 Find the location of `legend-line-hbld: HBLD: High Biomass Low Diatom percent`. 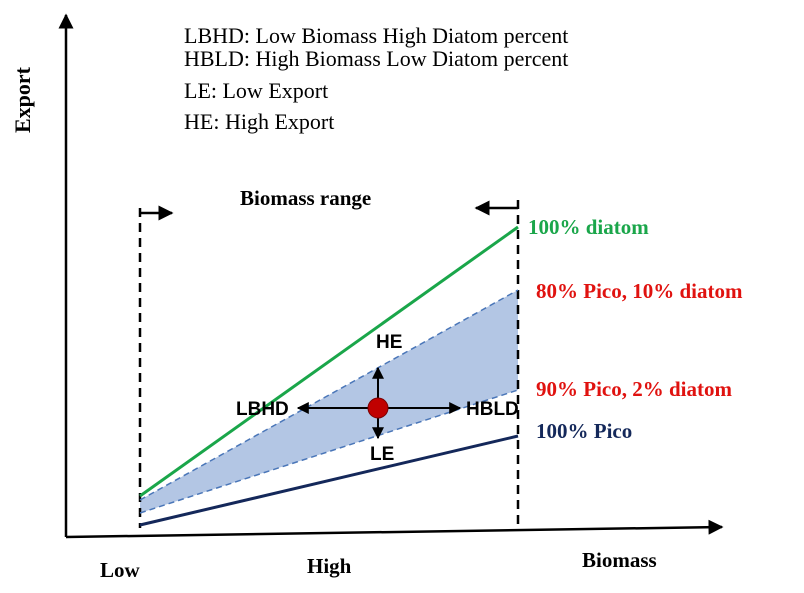

legend-line-hbld: HBLD: High Biomass Low Diatom percent is located at coordinates (376, 58).